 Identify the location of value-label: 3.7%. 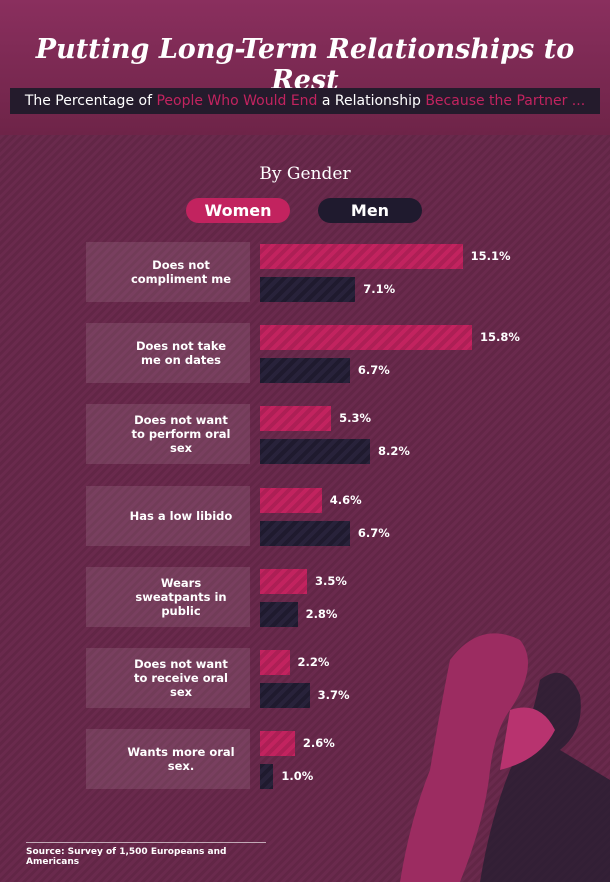
(333, 695).